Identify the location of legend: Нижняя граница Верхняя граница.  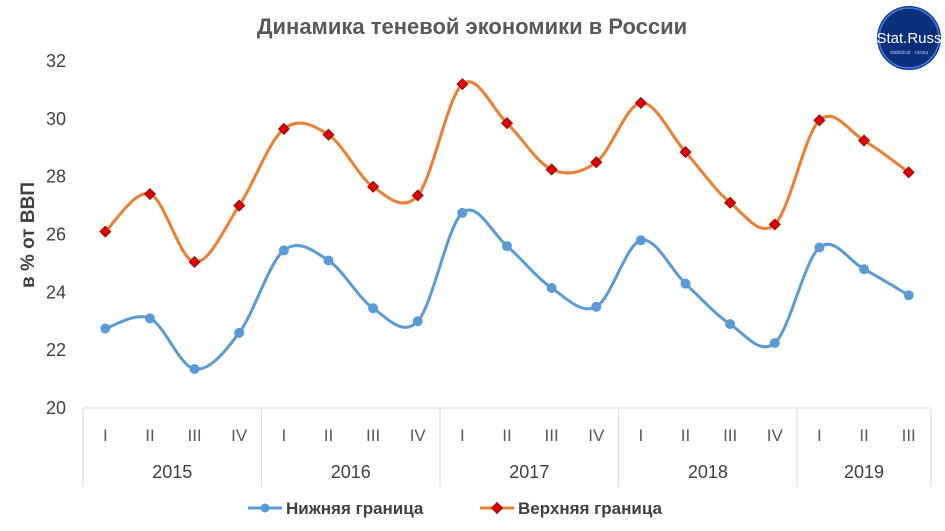
(455, 508).